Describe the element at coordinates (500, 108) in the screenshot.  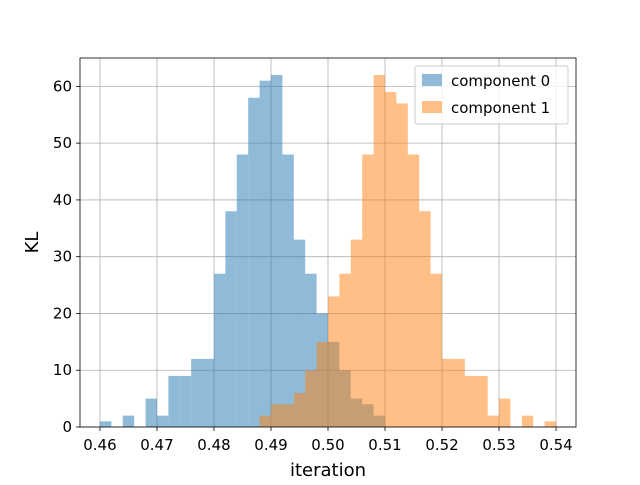
I see `legend-label: component 1` at that location.